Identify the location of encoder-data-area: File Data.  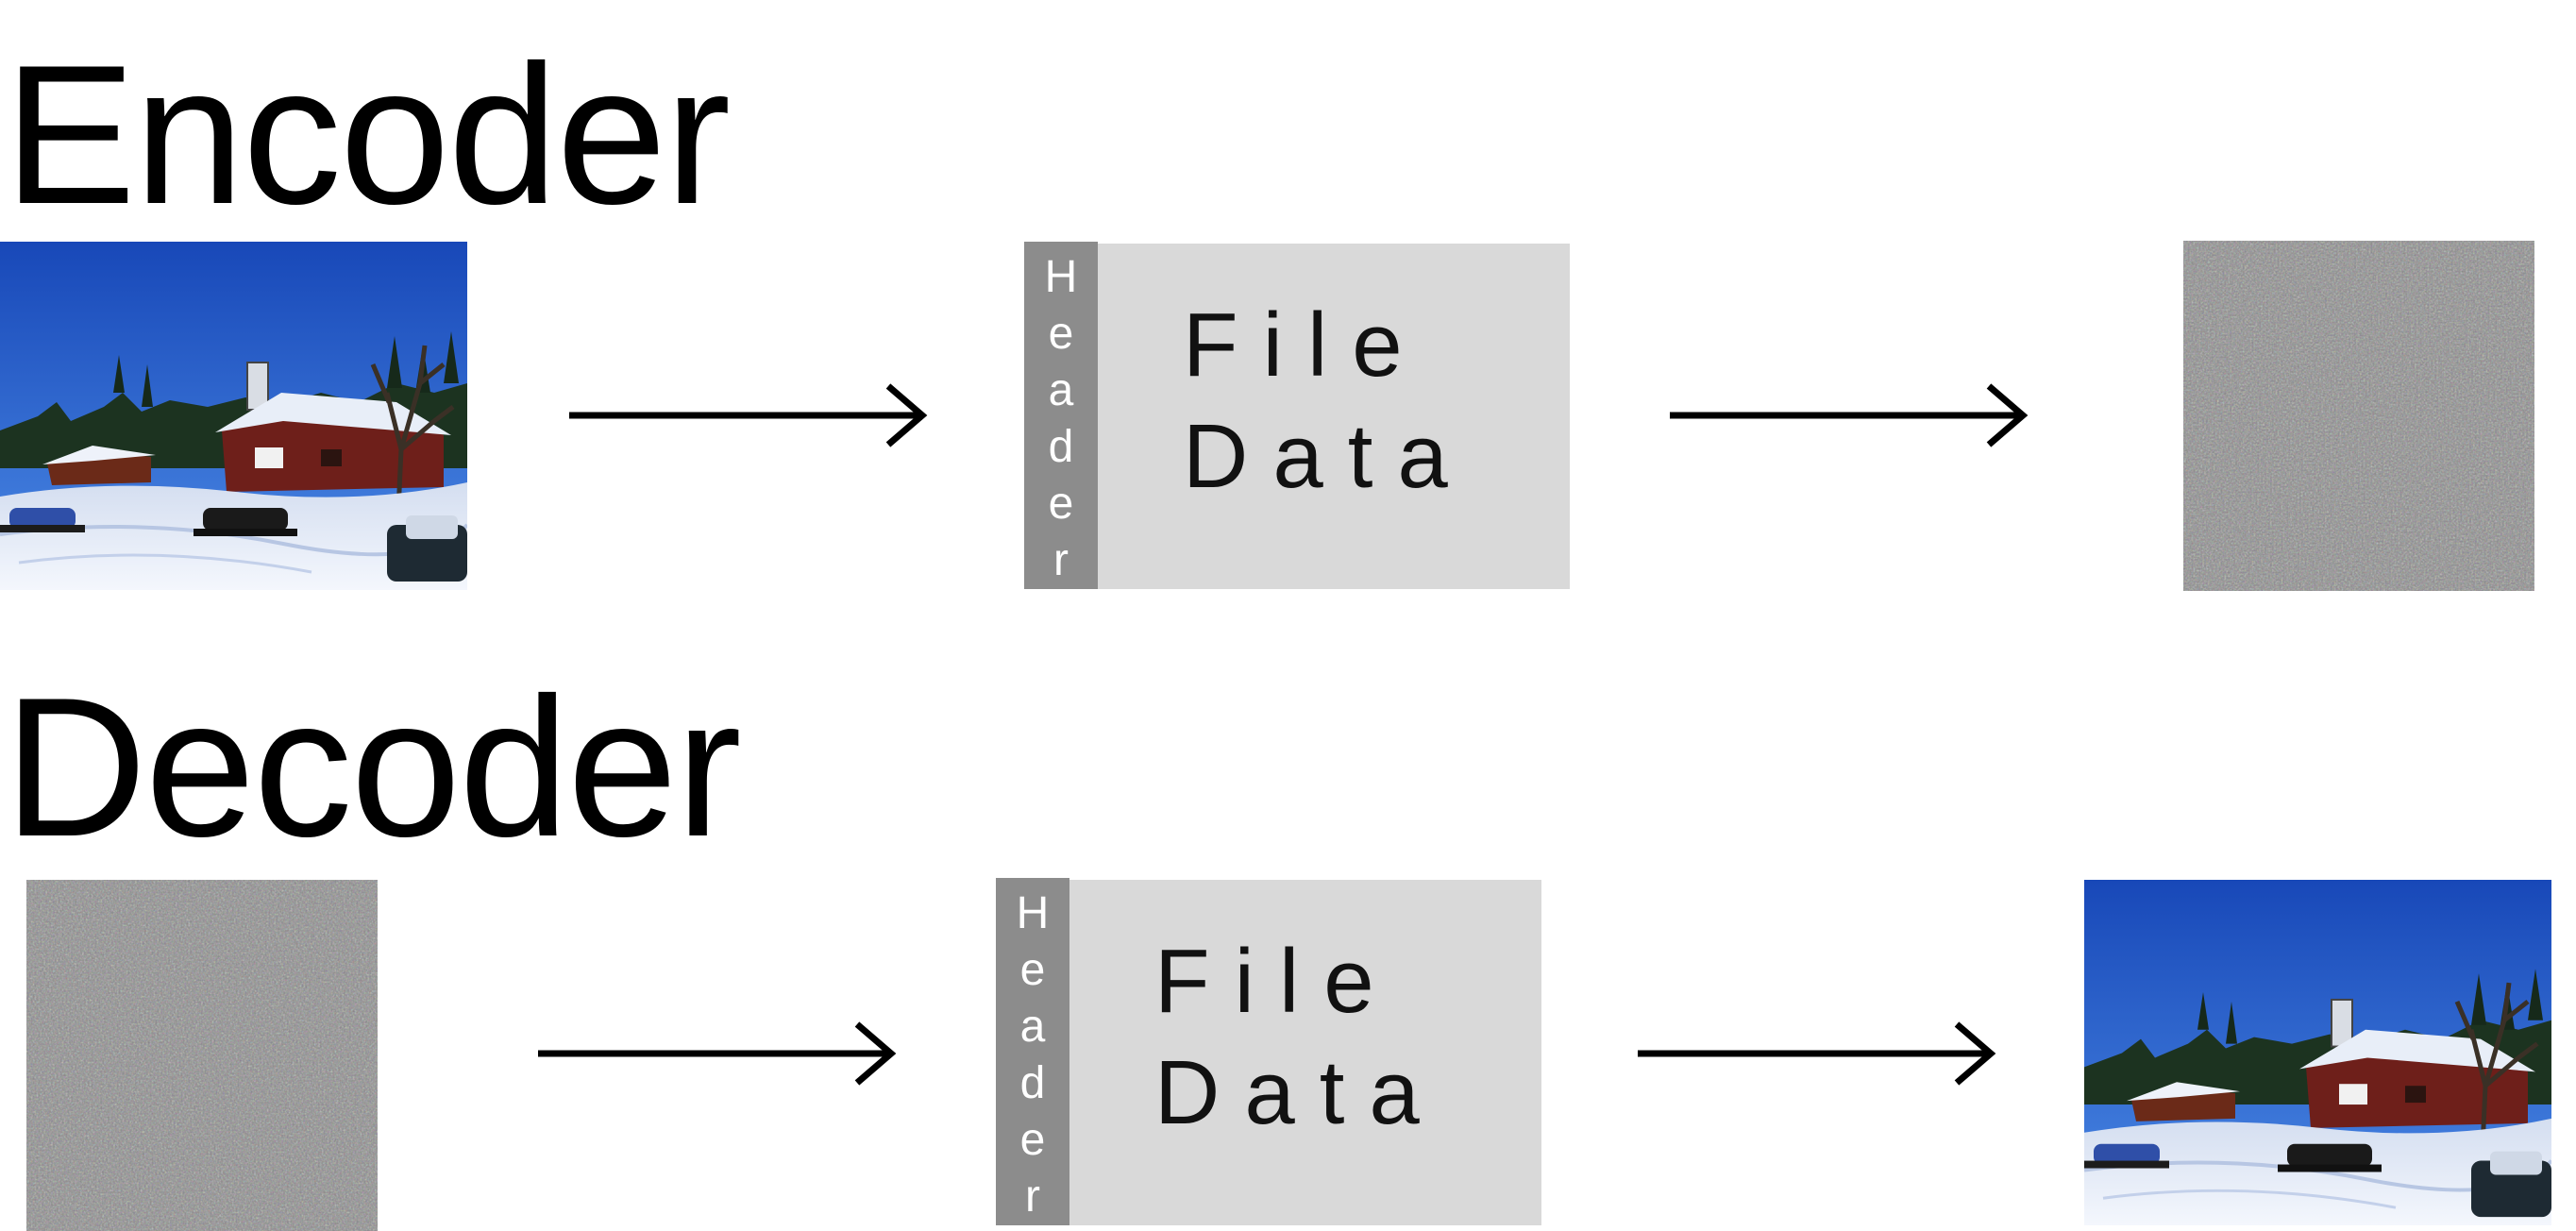
(1334, 416).